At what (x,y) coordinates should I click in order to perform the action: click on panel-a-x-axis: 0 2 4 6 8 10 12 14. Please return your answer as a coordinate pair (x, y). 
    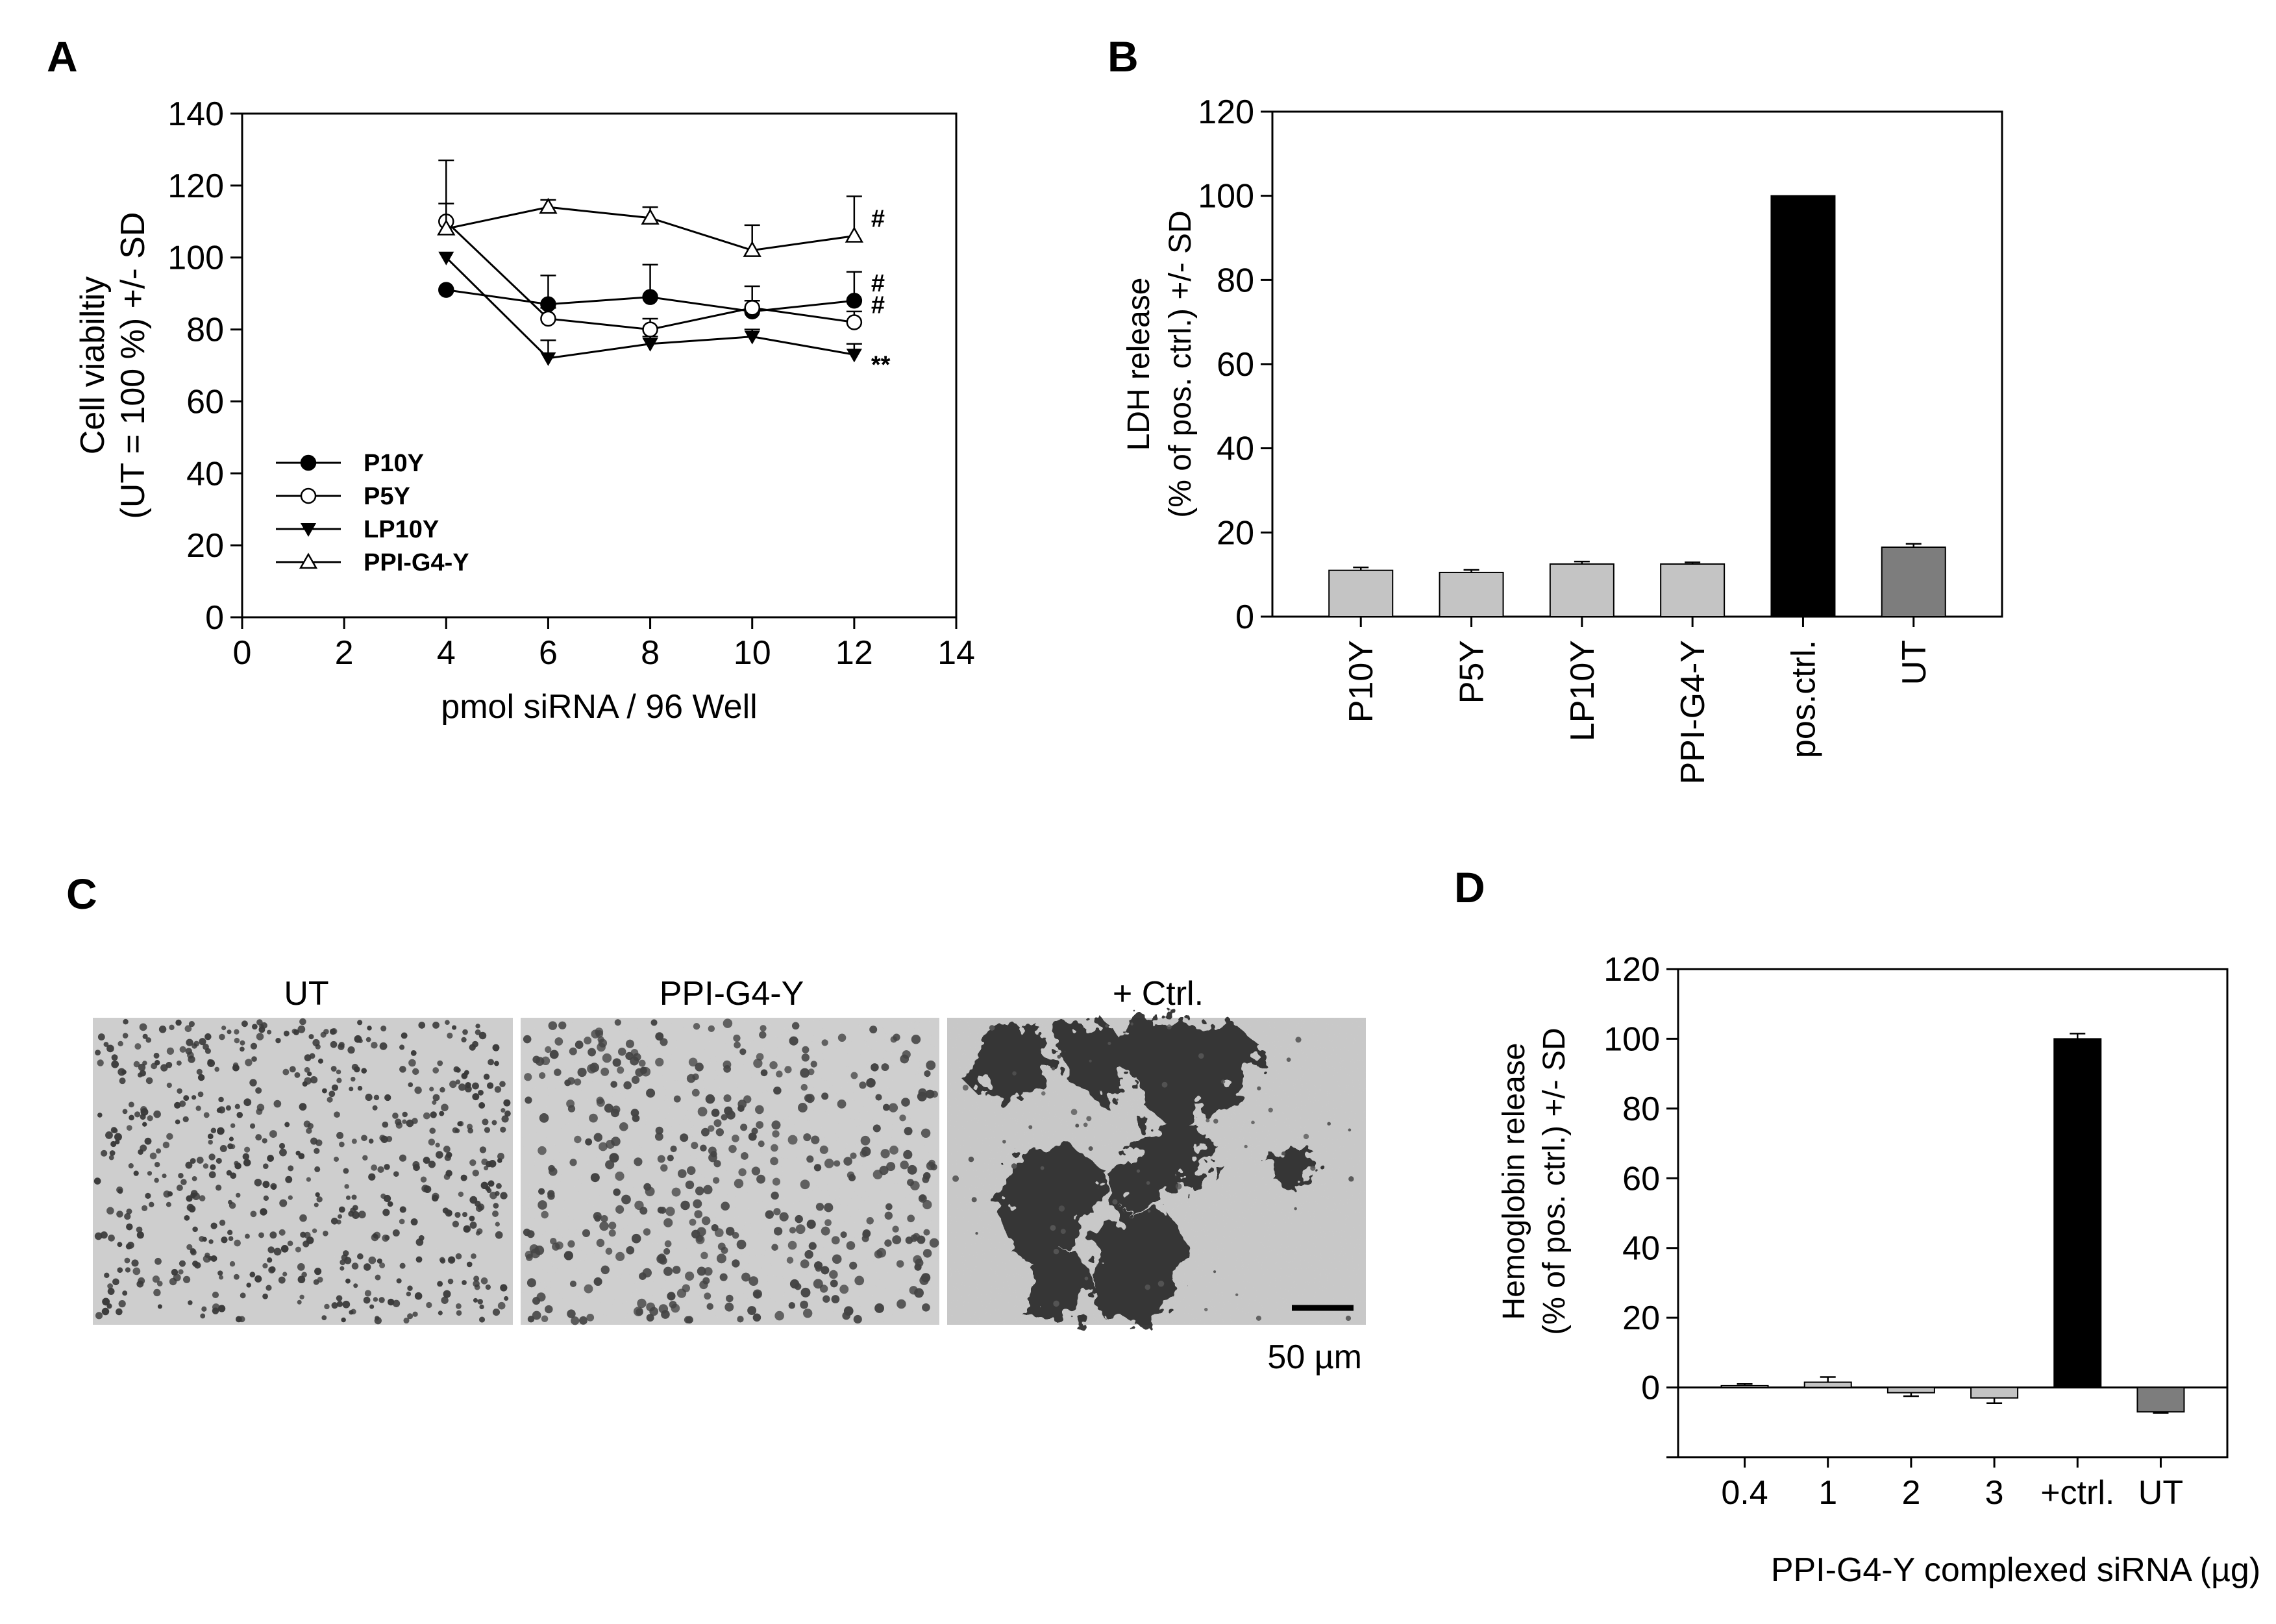
    Looking at the image, I should click on (604, 644).